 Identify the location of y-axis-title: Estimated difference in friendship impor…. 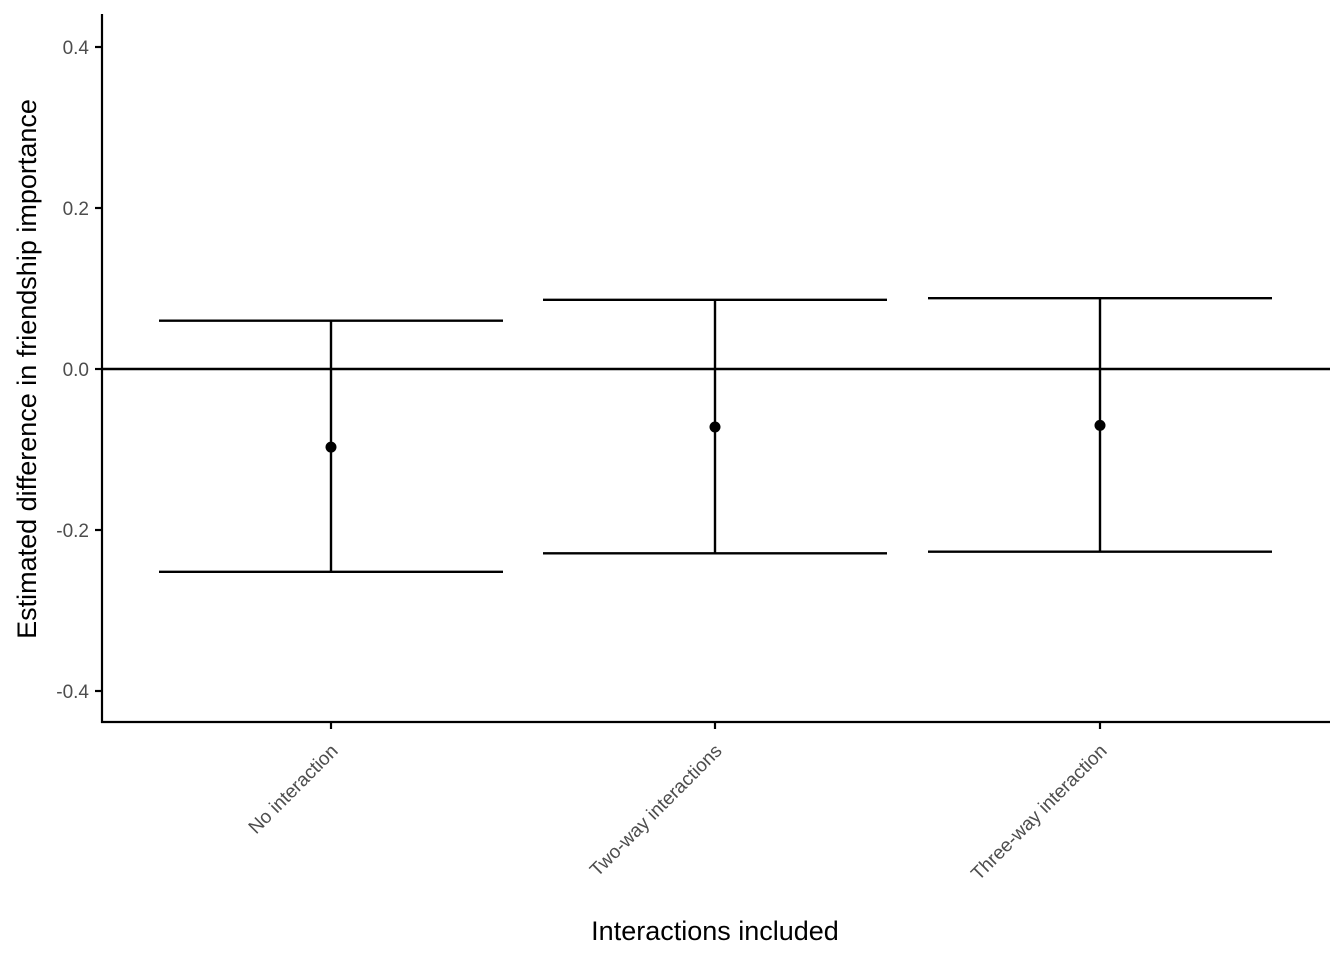
(27, 369).